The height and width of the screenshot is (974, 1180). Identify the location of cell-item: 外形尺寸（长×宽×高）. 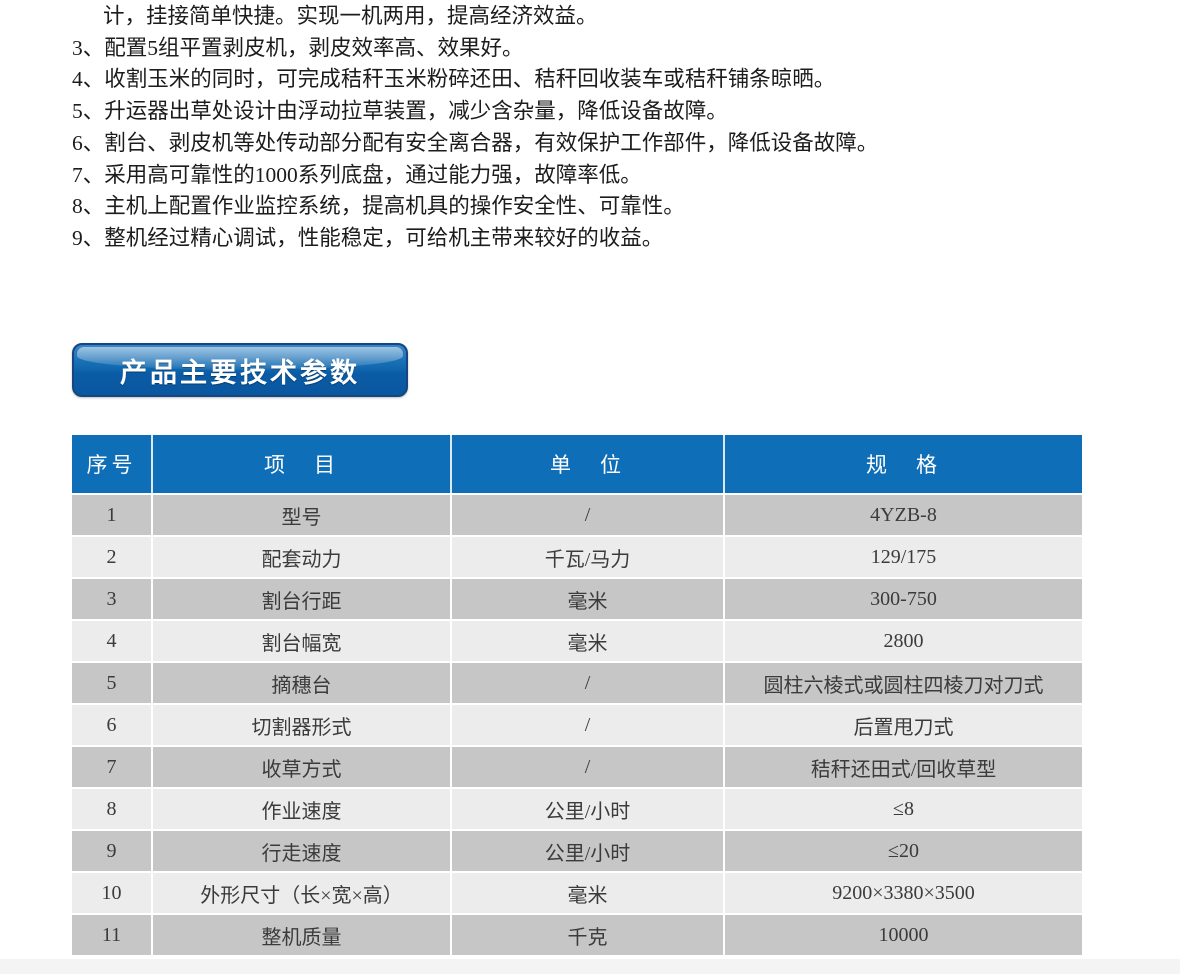
(302, 893).